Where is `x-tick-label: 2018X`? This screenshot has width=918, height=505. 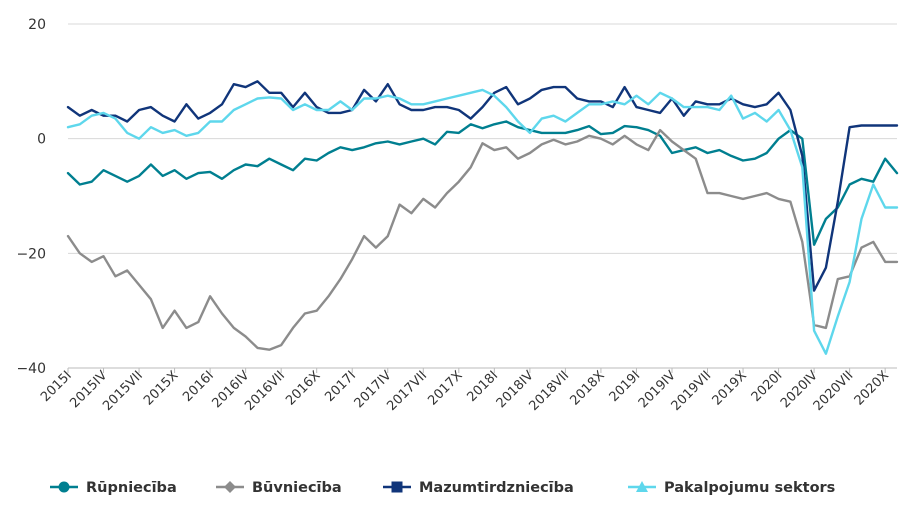
x-tick-label: 2018X is located at coordinates (587, 388).